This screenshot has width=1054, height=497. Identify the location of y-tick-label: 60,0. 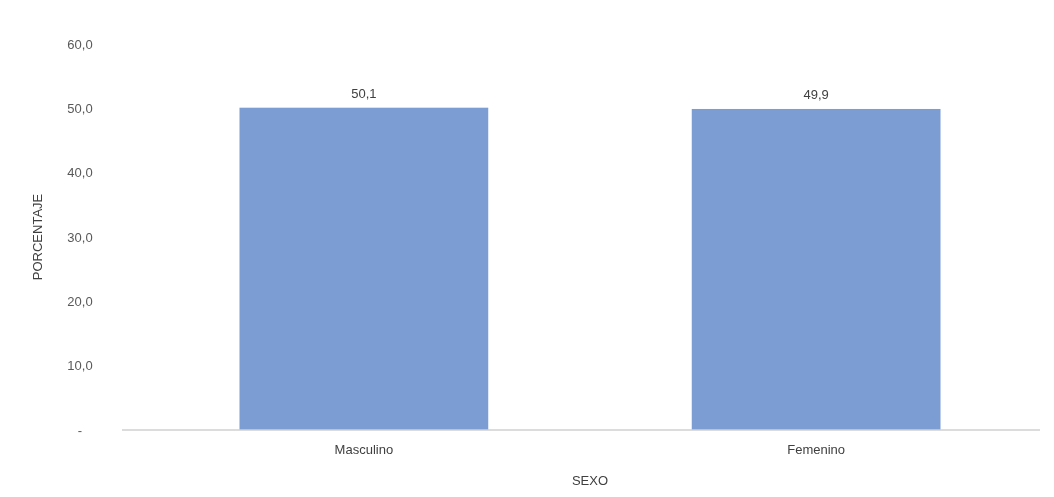
(80, 44).